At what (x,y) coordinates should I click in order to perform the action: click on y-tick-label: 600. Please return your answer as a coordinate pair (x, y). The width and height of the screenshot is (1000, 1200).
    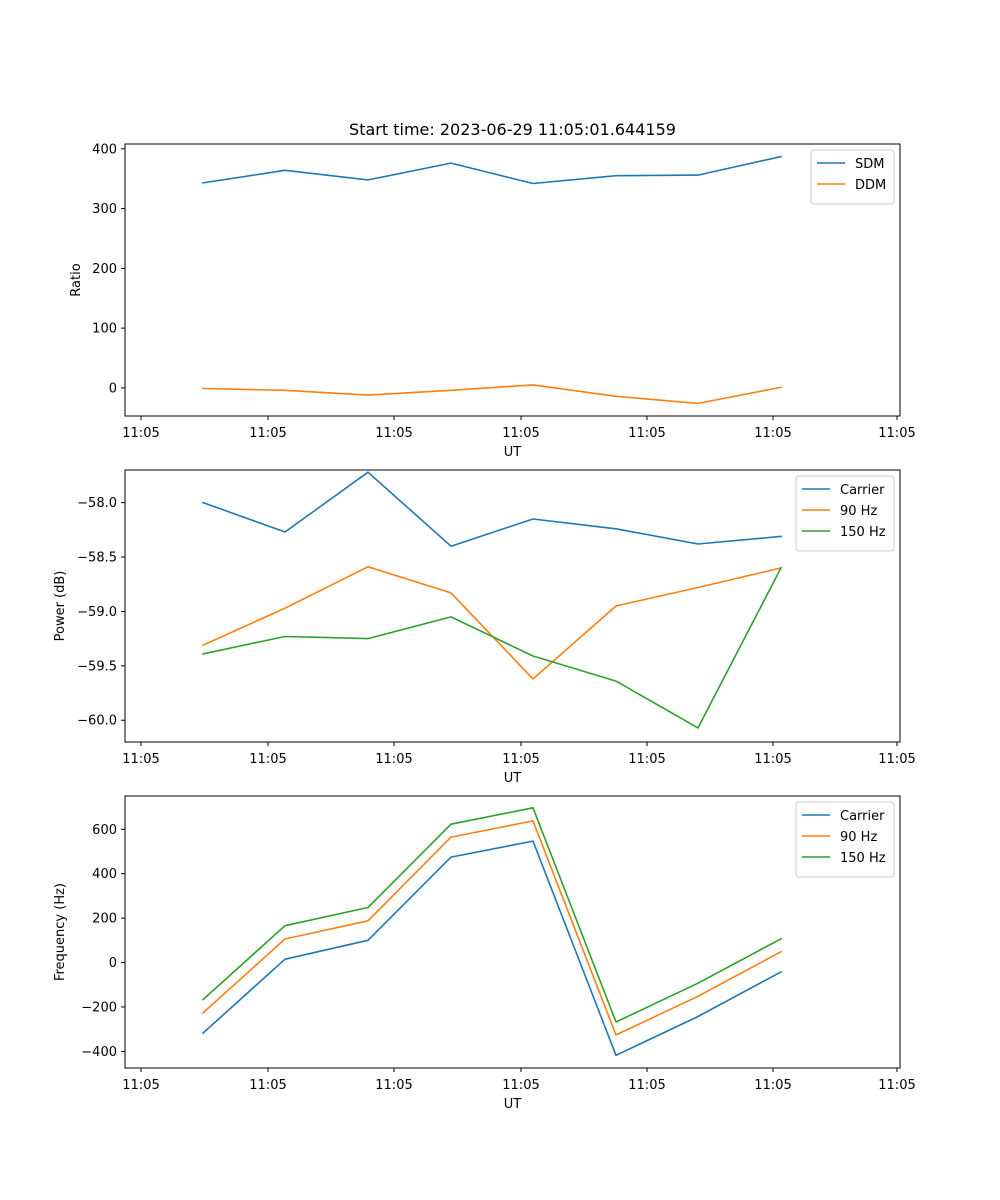
    Looking at the image, I should click on (104, 830).